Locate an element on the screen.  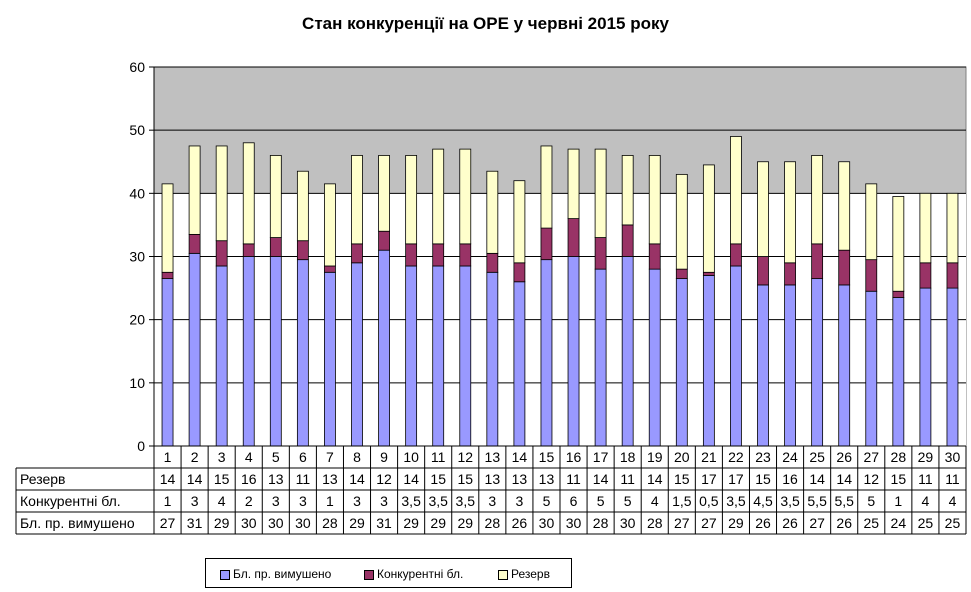
x-tick-label: 5 is located at coordinates (276, 457).